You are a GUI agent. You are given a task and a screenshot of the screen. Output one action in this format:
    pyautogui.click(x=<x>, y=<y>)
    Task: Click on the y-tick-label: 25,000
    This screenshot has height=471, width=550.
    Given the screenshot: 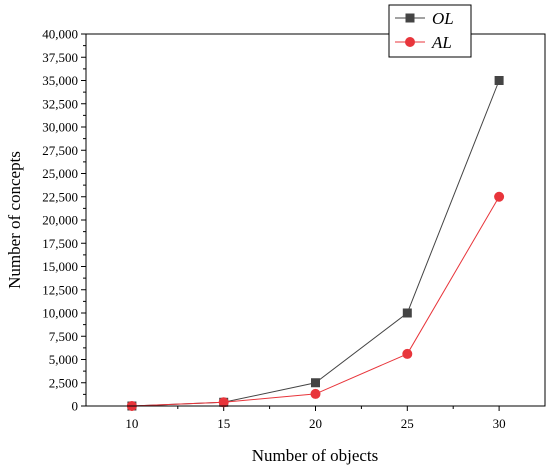 What is the action you would take?
    pyautogui.click(x=60, y=173)
    